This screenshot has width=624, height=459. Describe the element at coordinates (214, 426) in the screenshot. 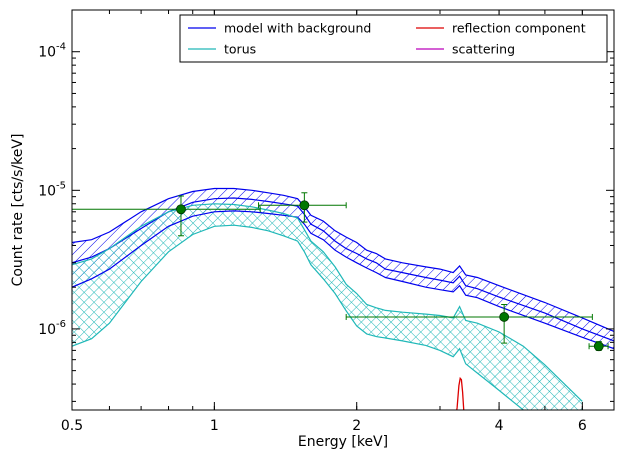

I see `x-tick-label: 1` at that location.